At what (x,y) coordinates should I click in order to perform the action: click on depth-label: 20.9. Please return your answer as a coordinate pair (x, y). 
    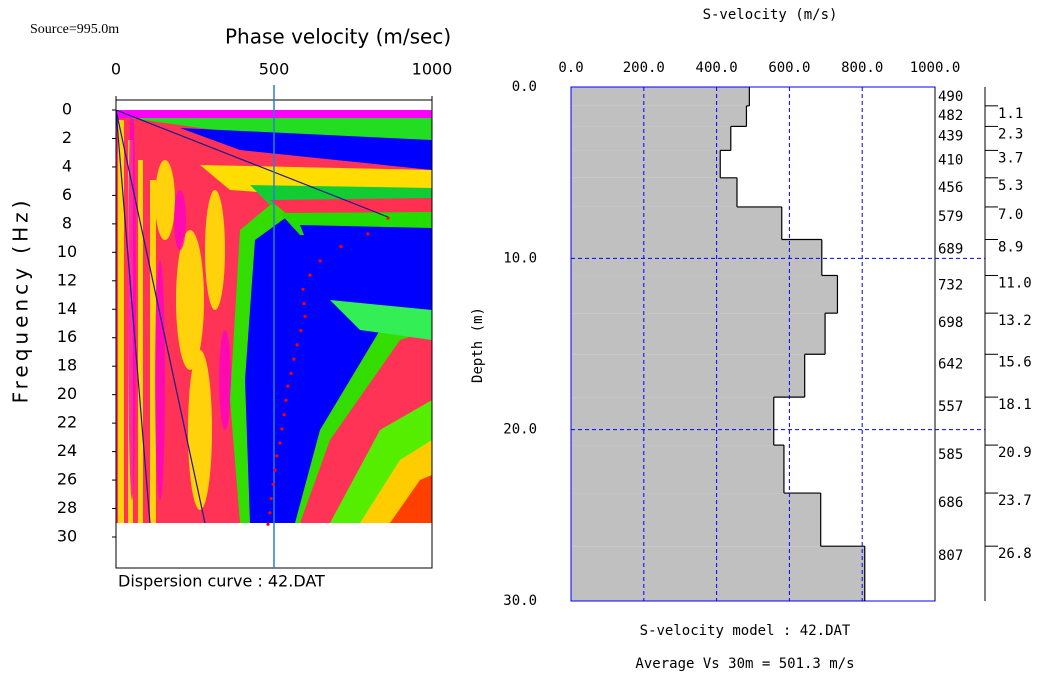
    Looking at the image, I should click on (1015, 453).